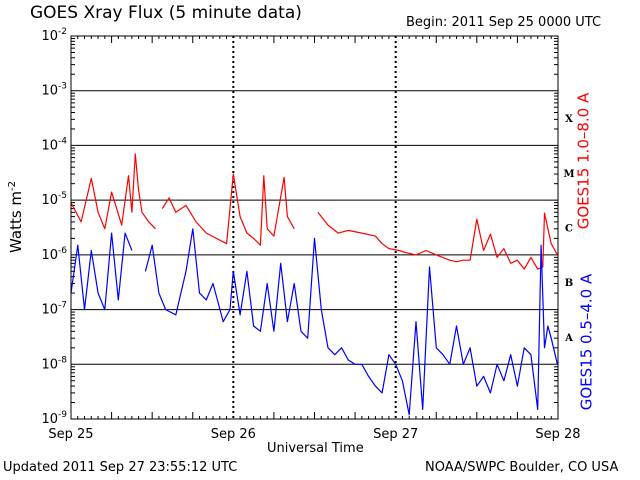 The height and width of the screenshot is (480, 640). What do you see at coordinates (569, 283) in the screenshot?
I see `flare-class-label: B` at bounding box center [569, 283].